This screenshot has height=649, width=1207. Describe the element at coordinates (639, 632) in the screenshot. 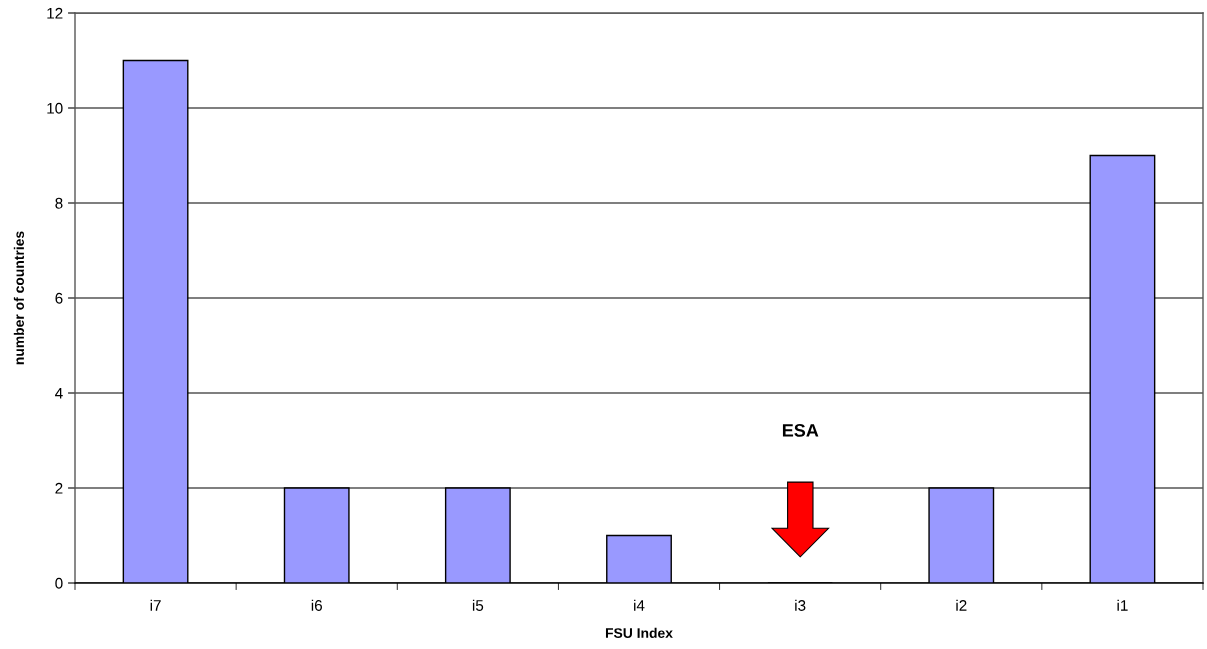

I see `x-axis-title: FSU Index` at that location.